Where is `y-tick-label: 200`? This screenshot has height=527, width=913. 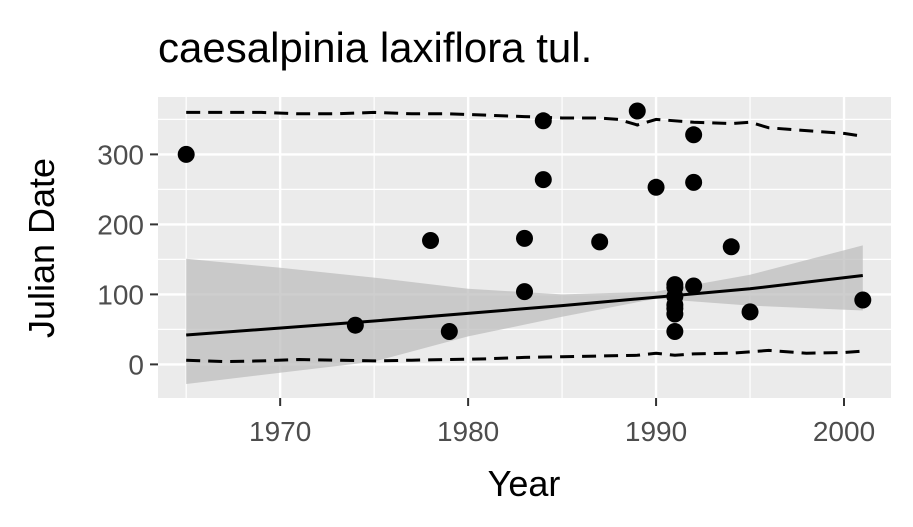
y-tick-label: 200 is located at coordinates (120, 224).